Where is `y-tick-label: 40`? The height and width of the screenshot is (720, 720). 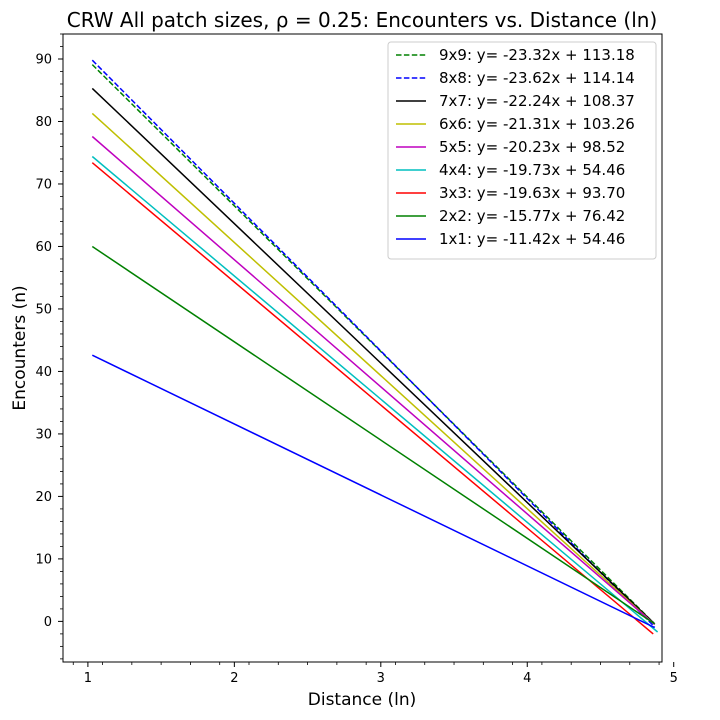 y-tick-label: 40 is located at coordinates (43, 372).